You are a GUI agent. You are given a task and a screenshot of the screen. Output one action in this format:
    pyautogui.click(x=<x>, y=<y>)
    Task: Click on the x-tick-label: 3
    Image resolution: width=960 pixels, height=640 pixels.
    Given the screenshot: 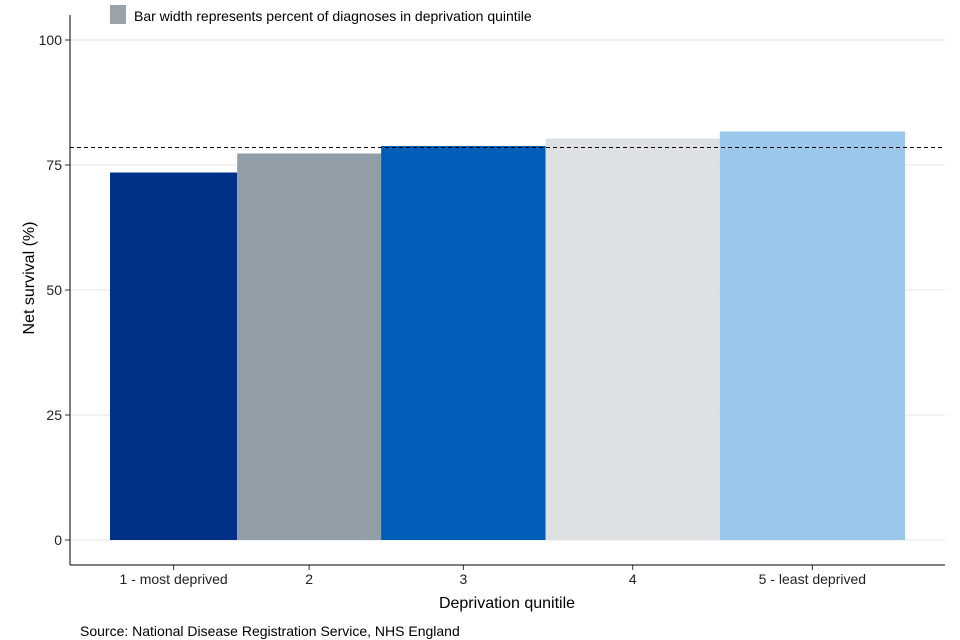 What is the action you would take?
    pyautogui.click(x=463, y=579)
    